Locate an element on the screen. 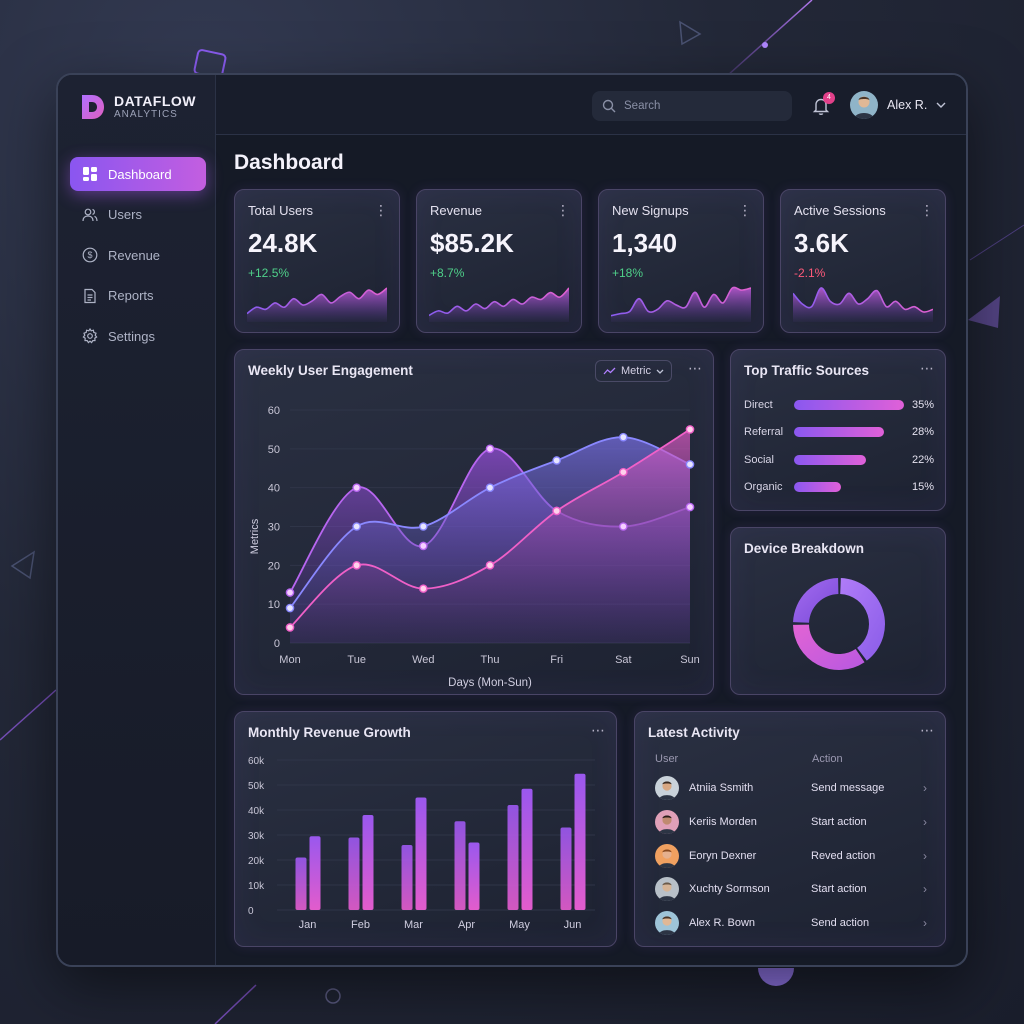 This screenshot has width=1024, height=1024. activity-row: Keriis Morden Start action › is located at coordinates (791, 822).